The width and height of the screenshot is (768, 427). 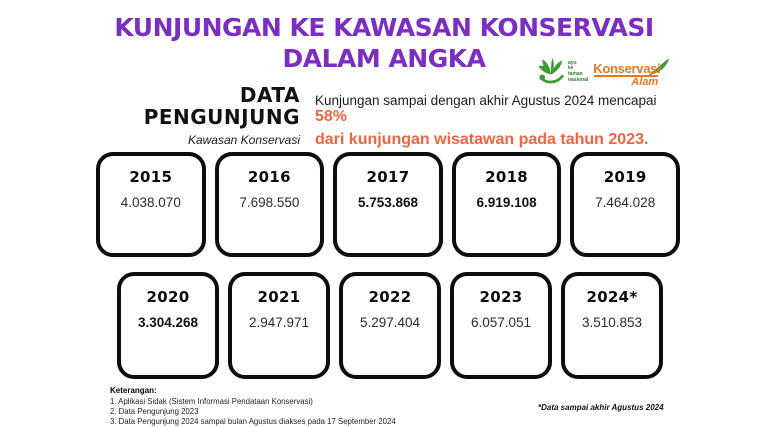 I want to click on year-card-2015: 2015 4.038.070, so click(x=151, y=204).